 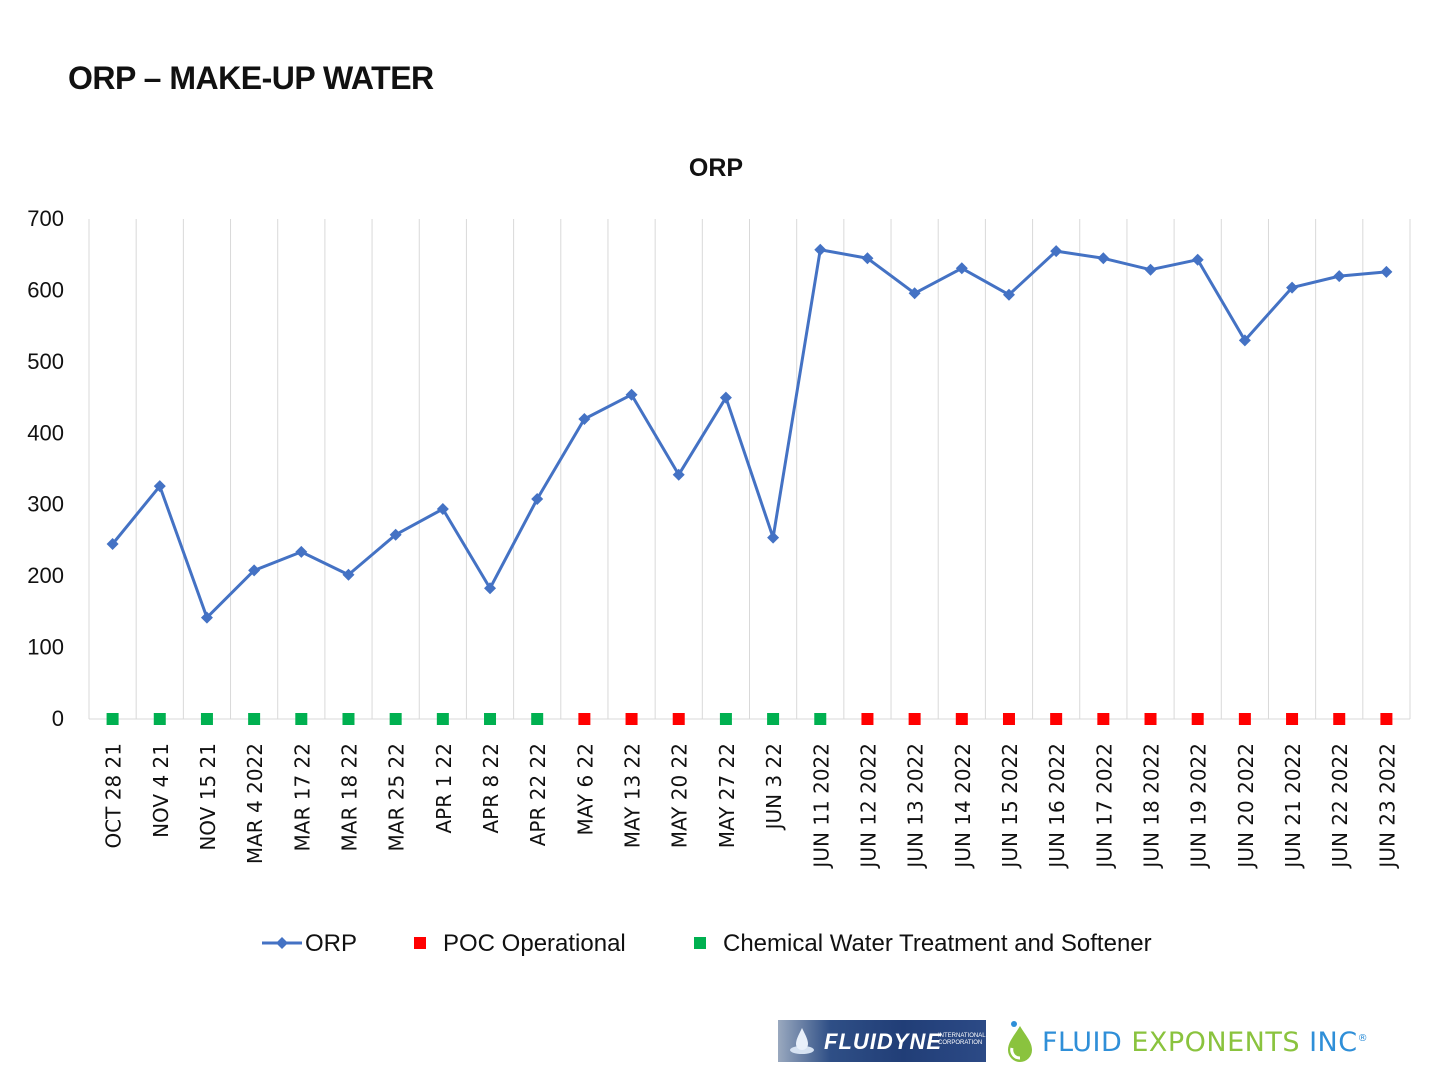 I want to click on x-tick-label: JUN 19 2022, so click(x=1199, y=806).